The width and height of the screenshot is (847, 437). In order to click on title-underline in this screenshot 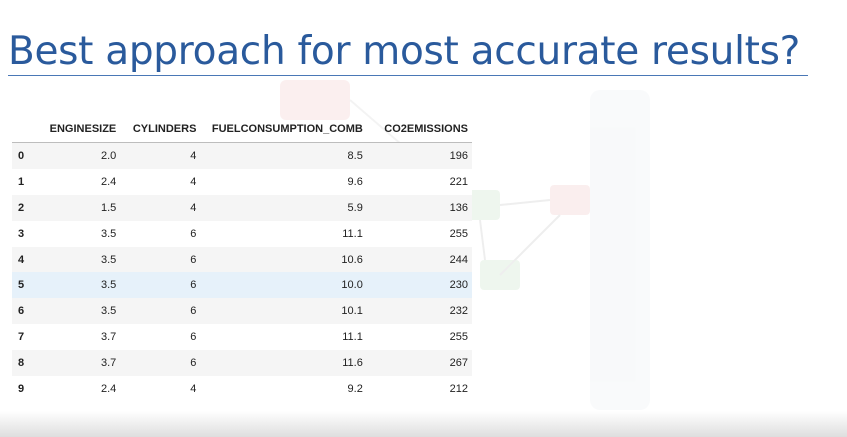, I will do `click(408, 75)`.